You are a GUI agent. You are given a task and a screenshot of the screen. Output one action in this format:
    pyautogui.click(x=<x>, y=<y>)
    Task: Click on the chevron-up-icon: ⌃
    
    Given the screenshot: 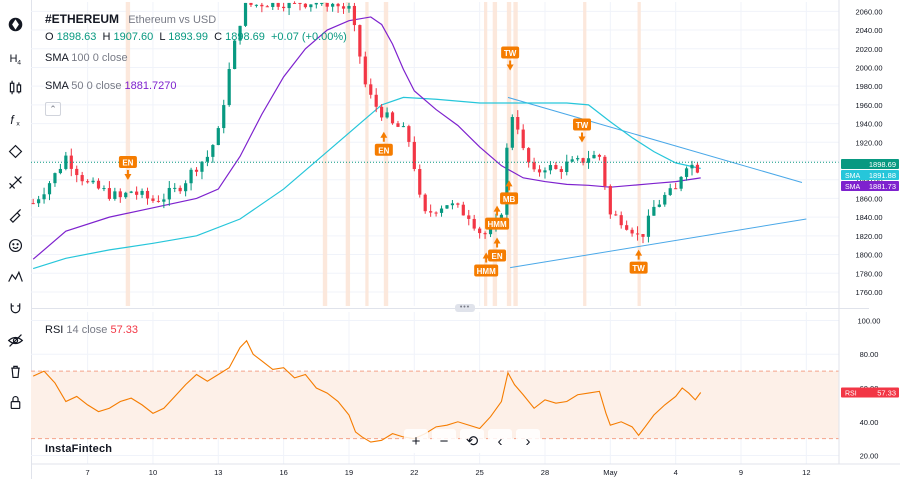 What is the action you would take?
    pyautogui.click(x=53, y=108)
    